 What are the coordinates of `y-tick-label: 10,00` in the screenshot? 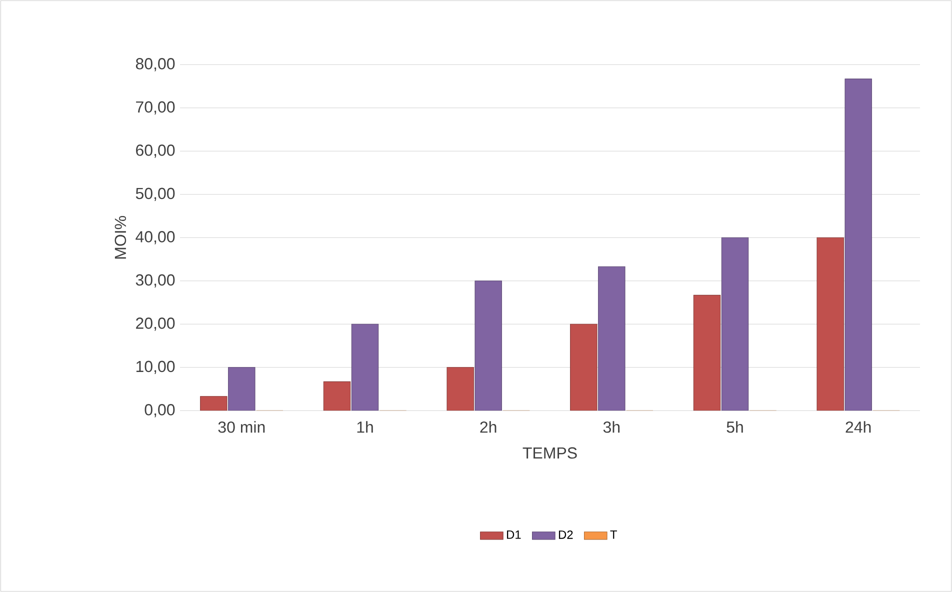 It's located at (155, 367).